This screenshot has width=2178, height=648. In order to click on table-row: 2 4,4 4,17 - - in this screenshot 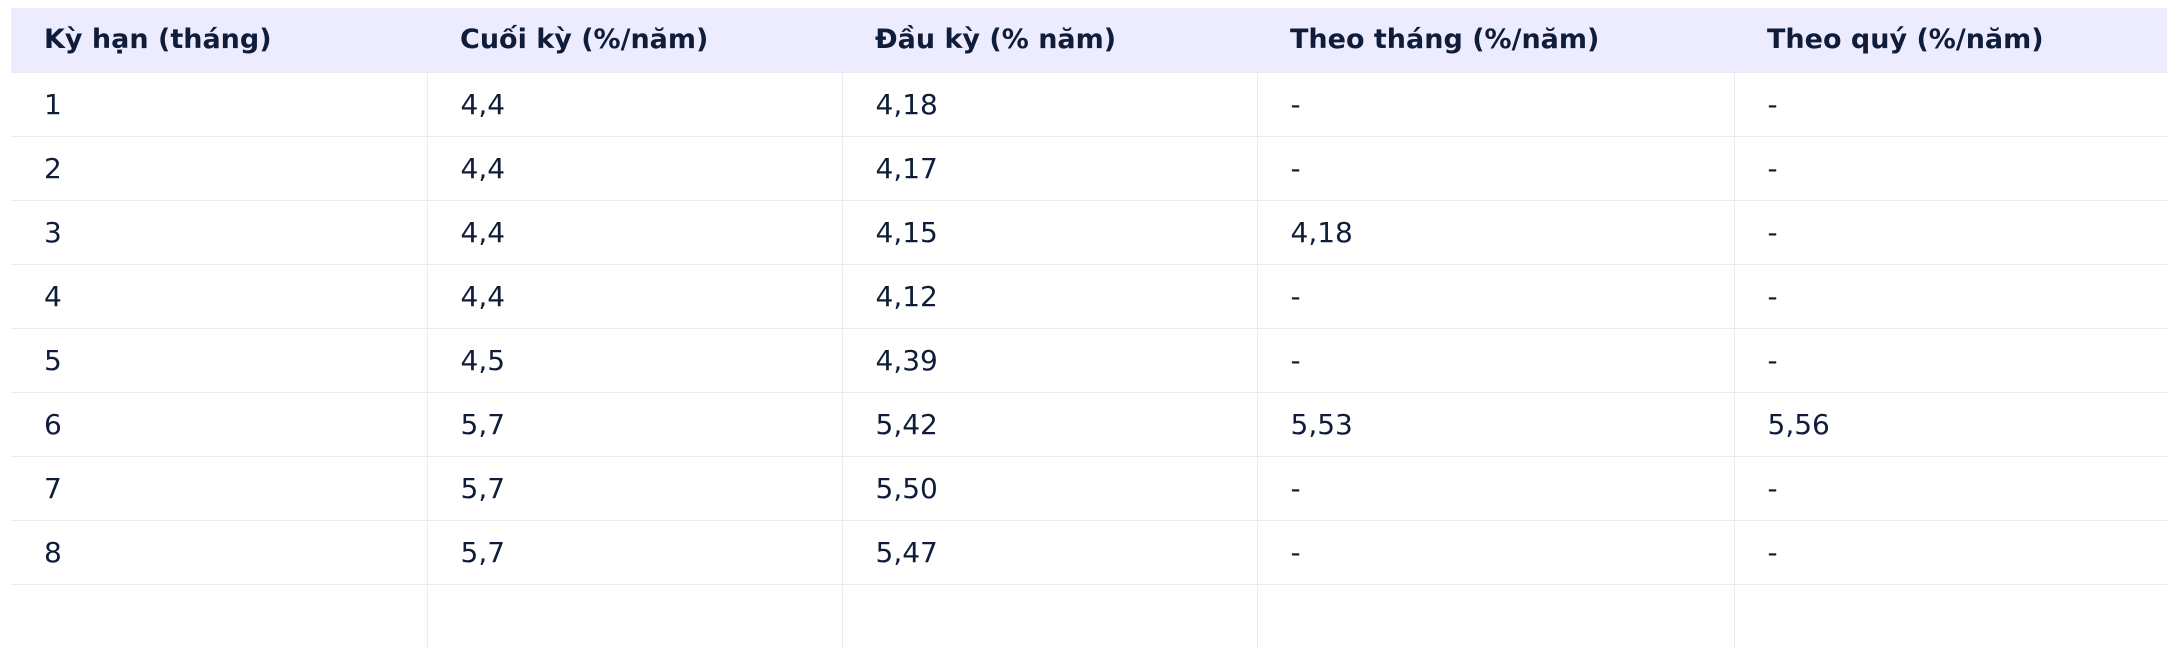, I will do `click(1089, 167)`.